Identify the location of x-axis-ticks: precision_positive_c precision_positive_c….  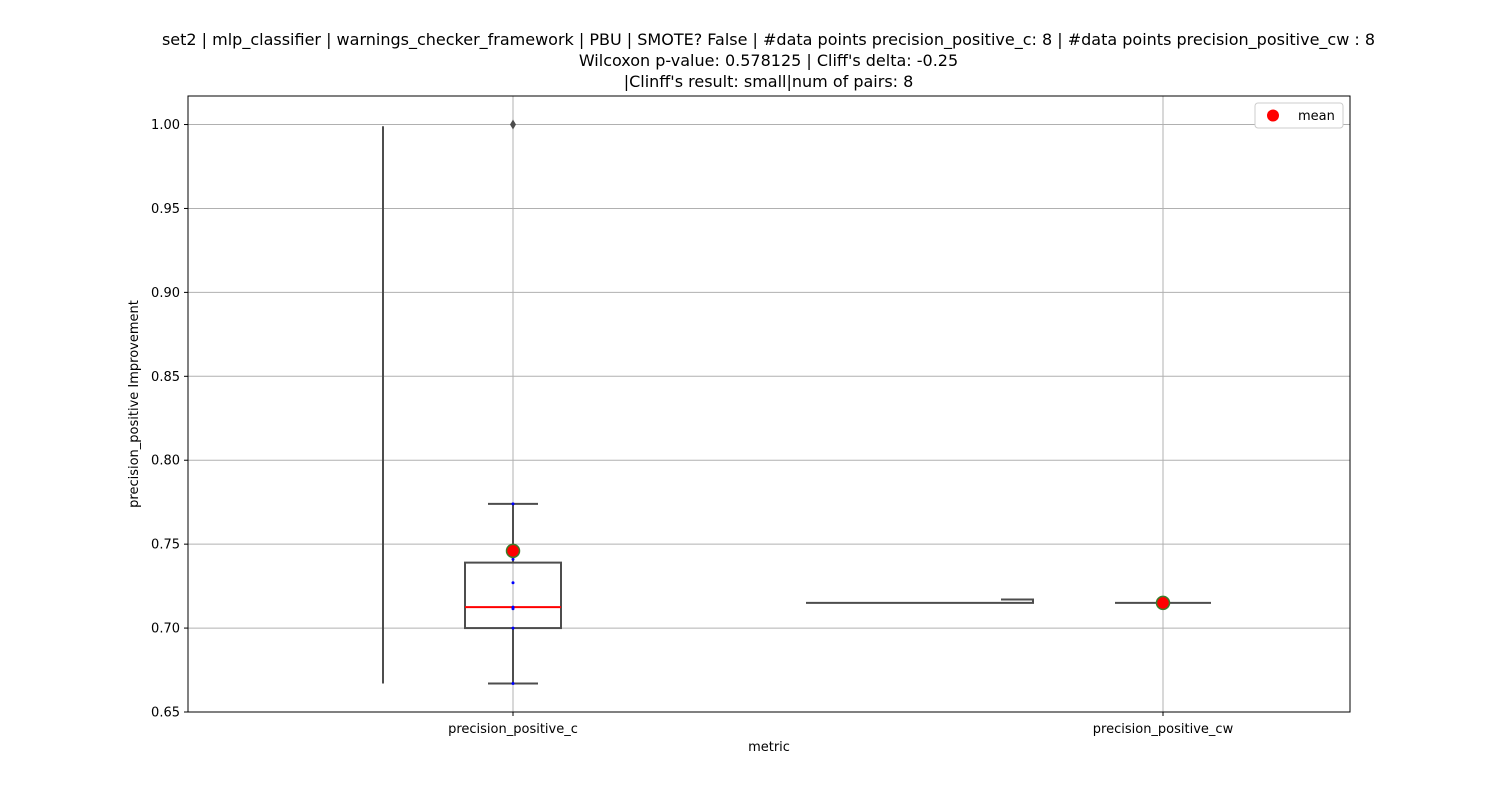
(841, 724).